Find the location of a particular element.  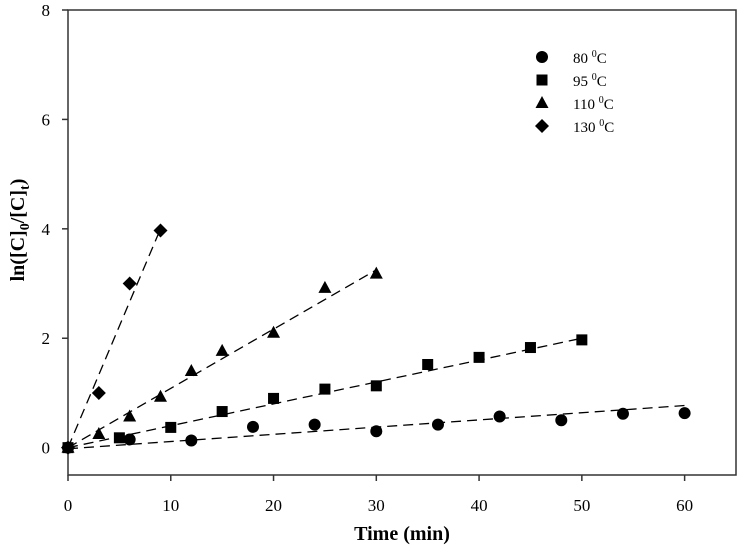

y-tick-label: 6 is located at coordinates (46, 119).